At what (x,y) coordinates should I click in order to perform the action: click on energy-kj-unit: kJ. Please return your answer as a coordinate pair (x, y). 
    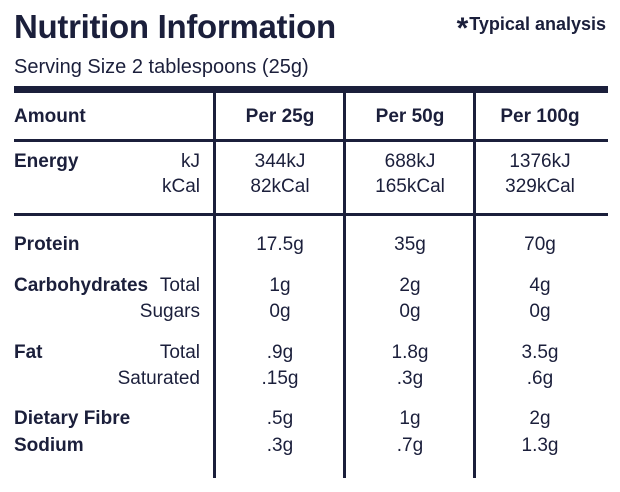
    Looking at the image, I should click on (190, 161).